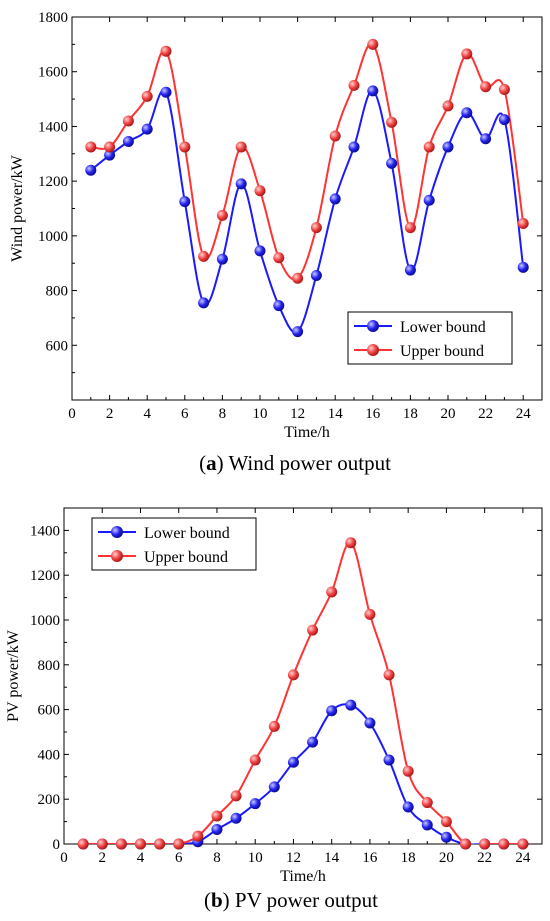 The image size is (550, 921). I want to click on y-tick-label: 1600, so click(53, 73).